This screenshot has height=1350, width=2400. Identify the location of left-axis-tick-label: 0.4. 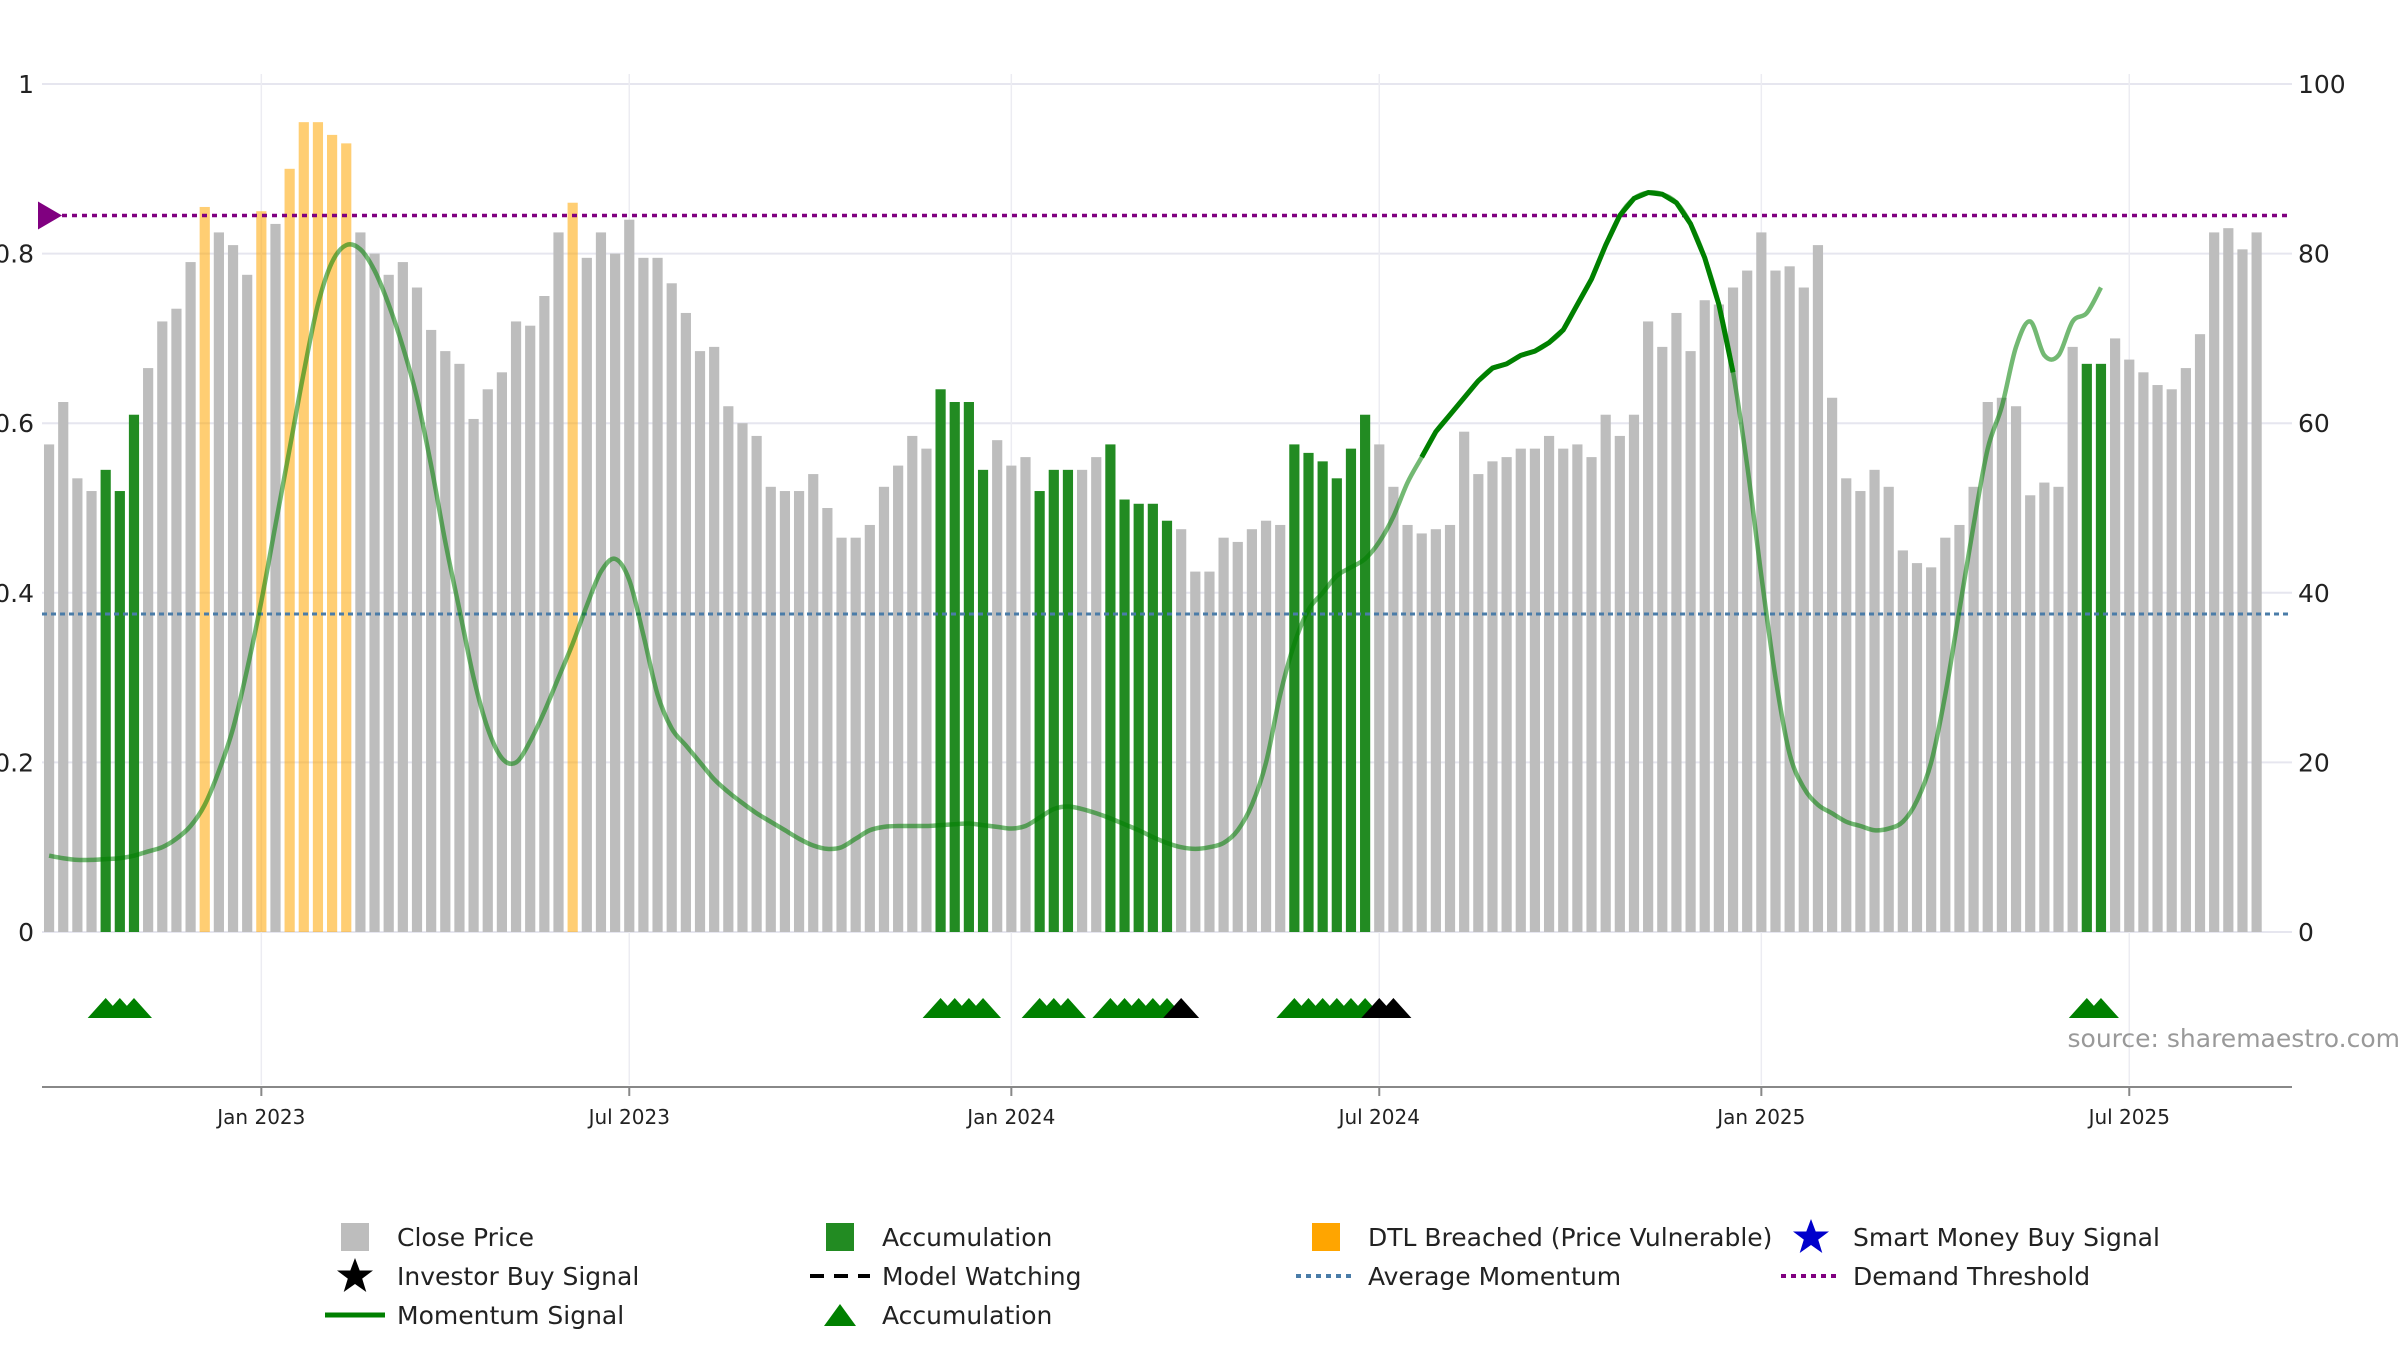
(17, 593).